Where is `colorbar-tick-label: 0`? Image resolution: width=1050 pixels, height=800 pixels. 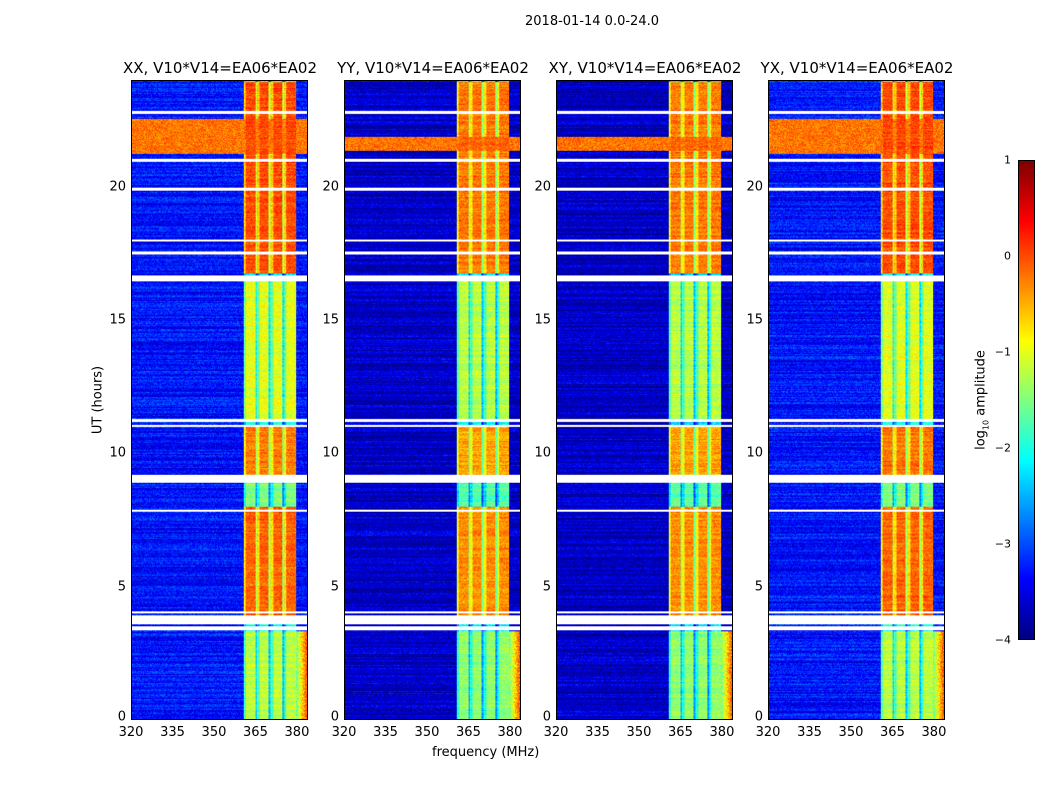
colorbar-tick-label: 0 is located at coordinates (1007, 256).